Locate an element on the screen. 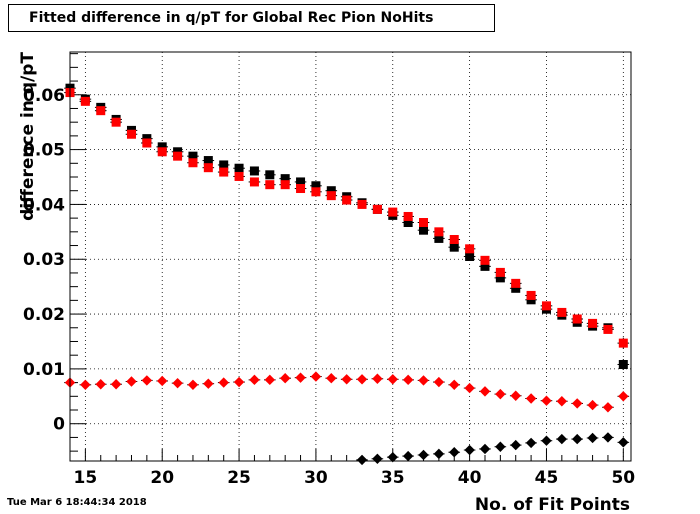 This screenshot has height=514, width=700. x-tick-label: 25 is located at coordinates (239, 478).